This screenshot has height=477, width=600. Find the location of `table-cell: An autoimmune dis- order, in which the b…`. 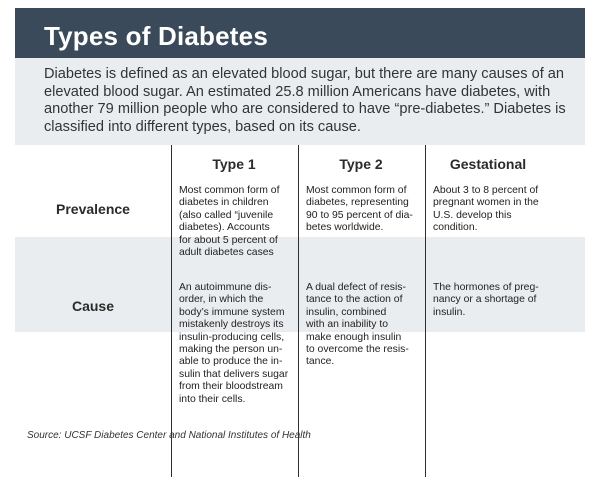

table-cell: An autoimmune dis- order, in which the b… is located at coordinates (234, 343).